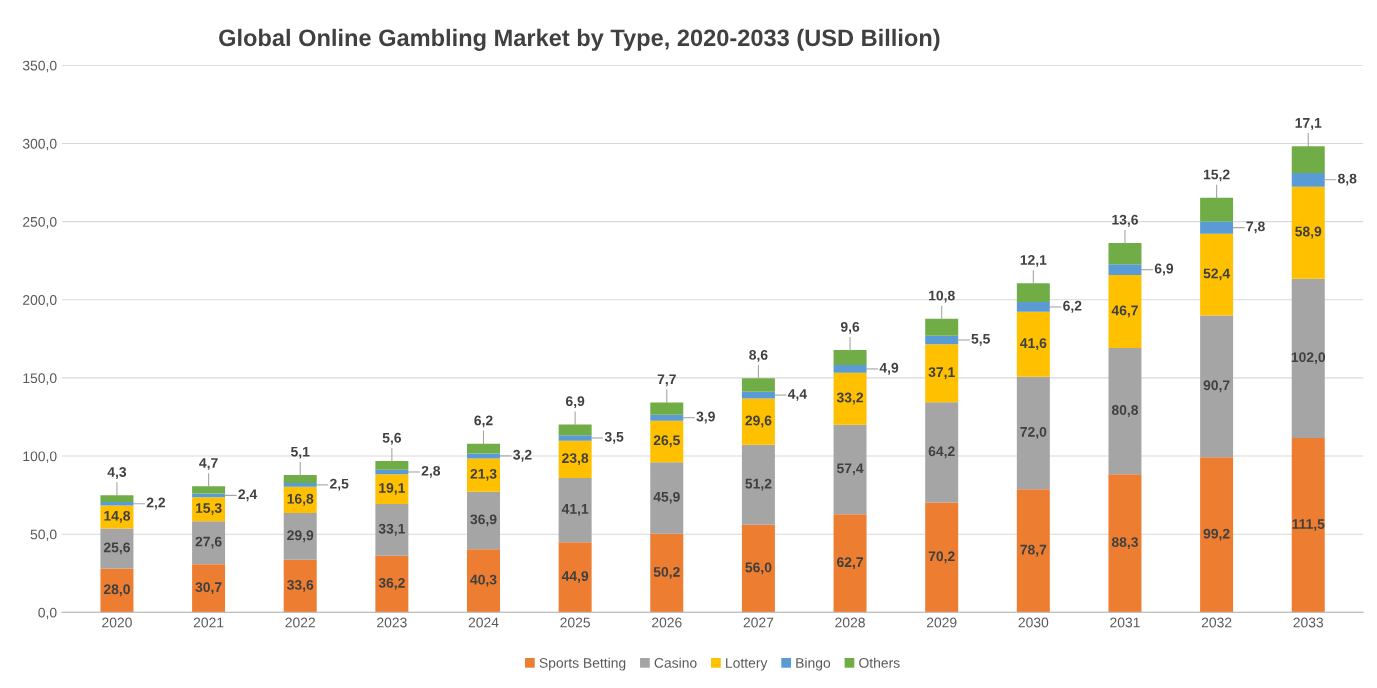 The height and width of the screenshot is (688, 1377). I want to click on data-label: 27,6, so click(208, 542).